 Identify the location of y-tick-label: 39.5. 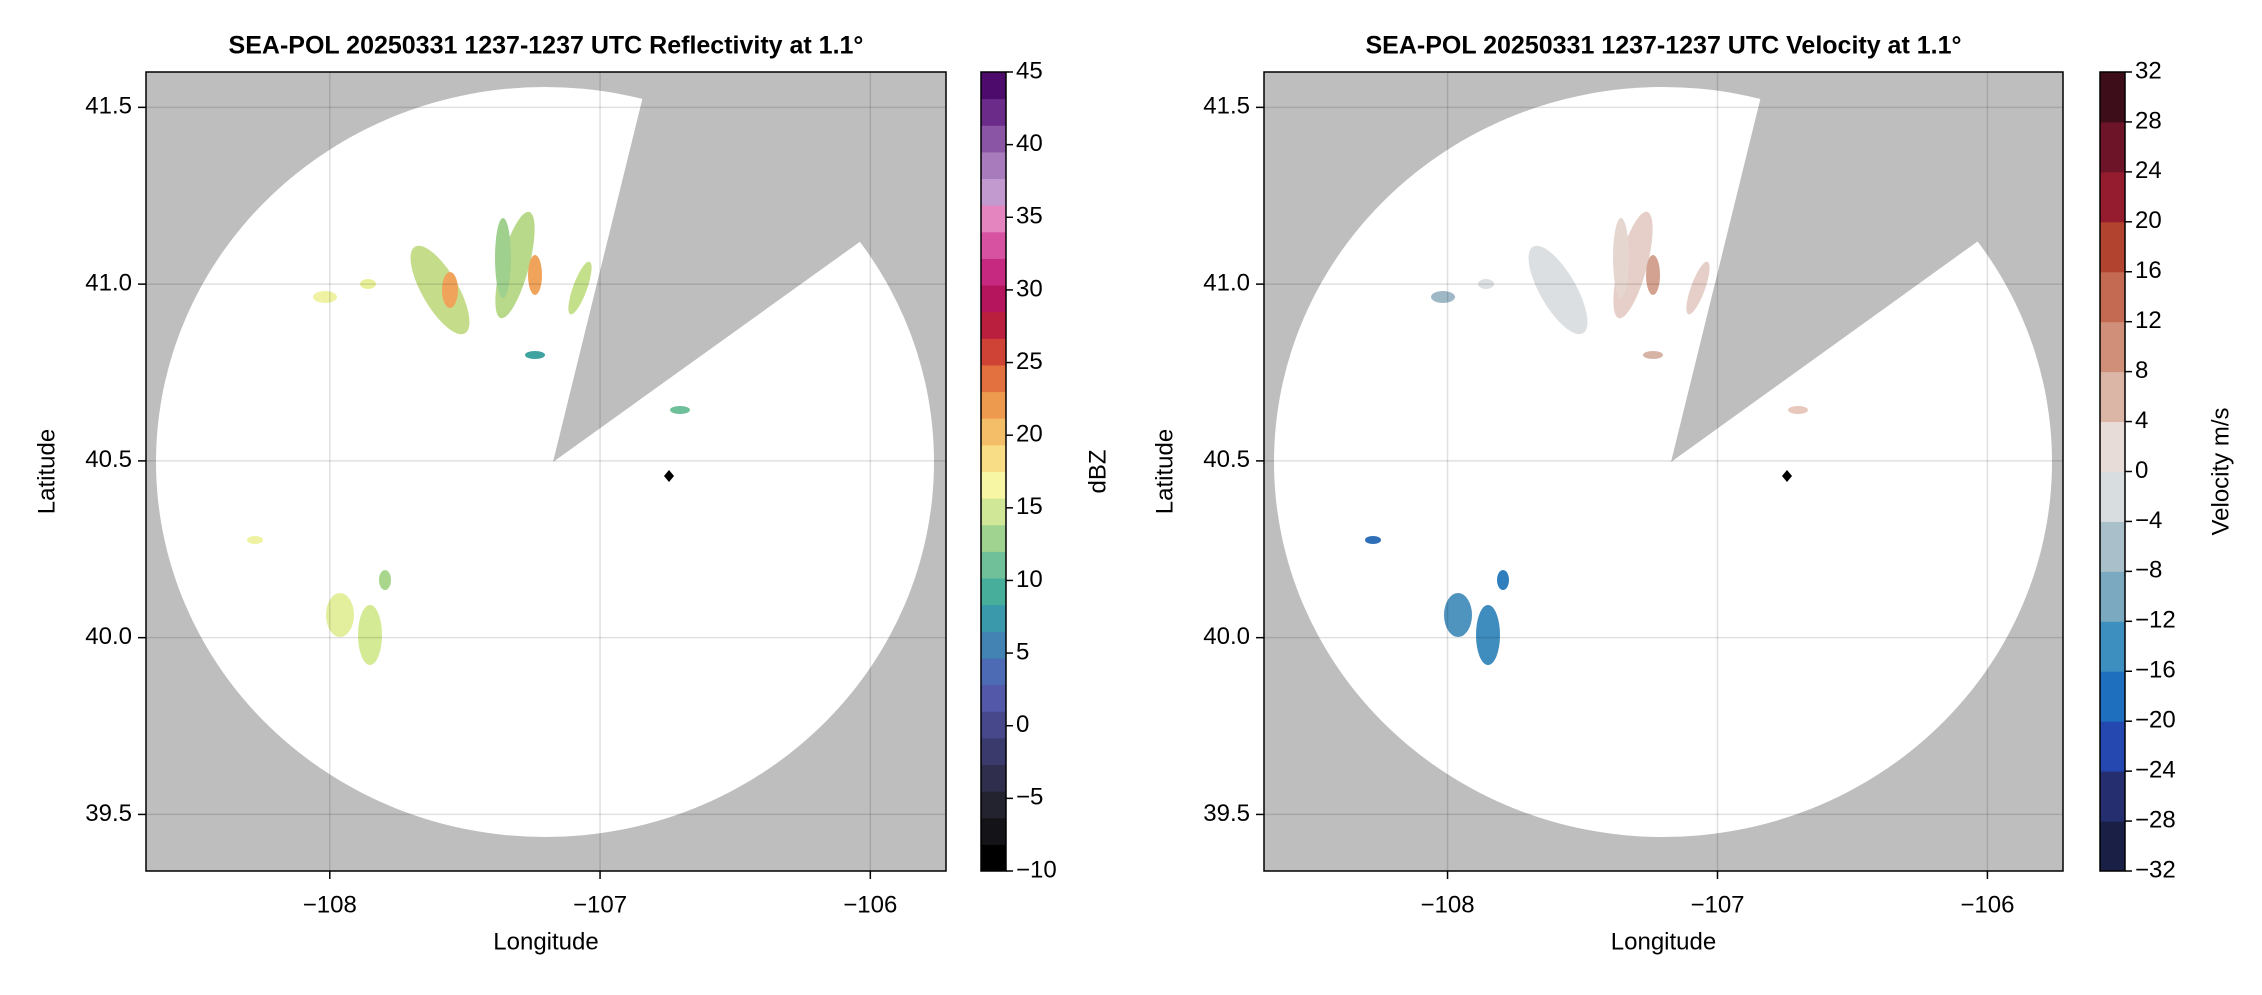
(1226, 813).